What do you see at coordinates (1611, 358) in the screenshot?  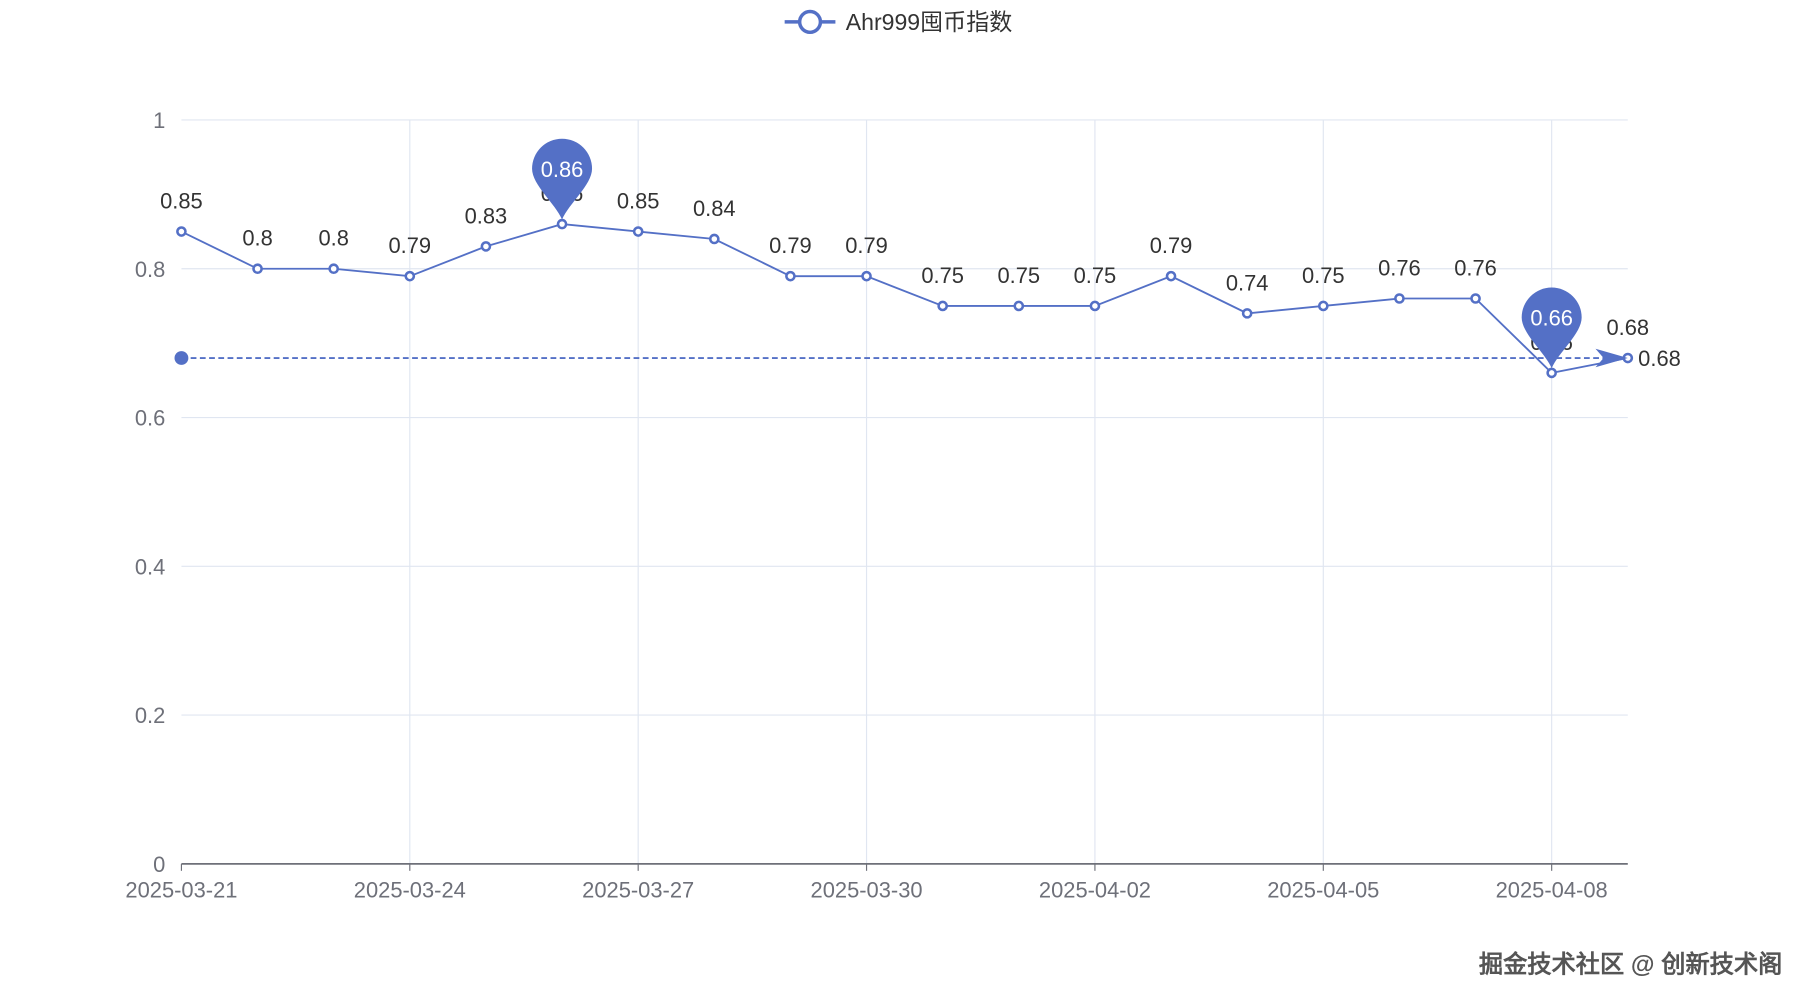 I see `mark-line-arrow-icon` at bounding box center [1611, 358].